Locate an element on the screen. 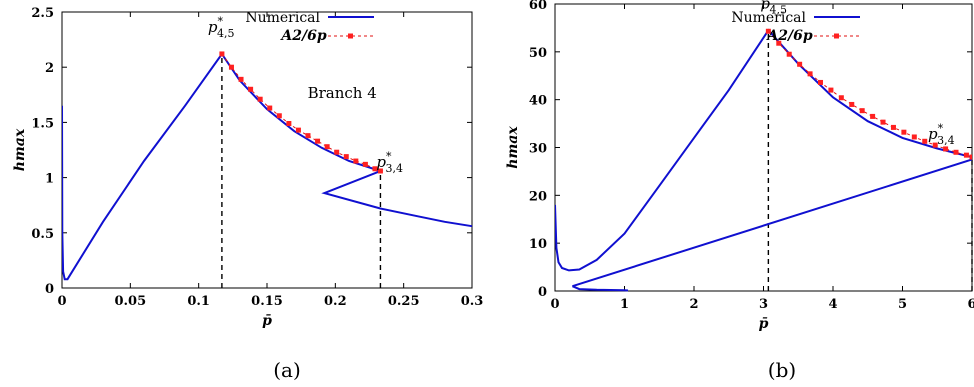 This screenshot has width=974, height=387. y-tick-label: 10 is located at coordinates (538, 244).